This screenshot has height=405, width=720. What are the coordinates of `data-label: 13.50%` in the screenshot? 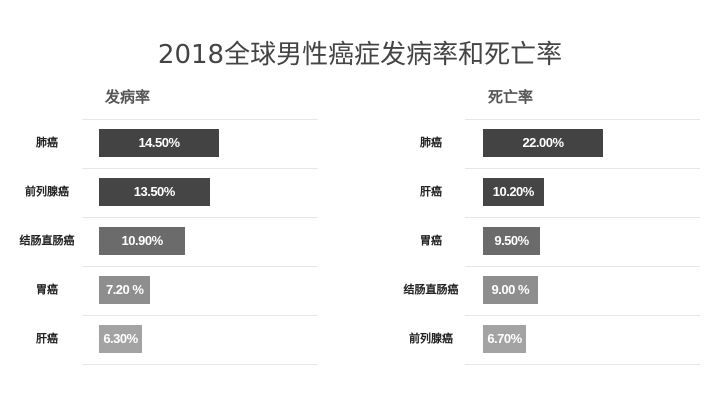 It's located at (154, 191).